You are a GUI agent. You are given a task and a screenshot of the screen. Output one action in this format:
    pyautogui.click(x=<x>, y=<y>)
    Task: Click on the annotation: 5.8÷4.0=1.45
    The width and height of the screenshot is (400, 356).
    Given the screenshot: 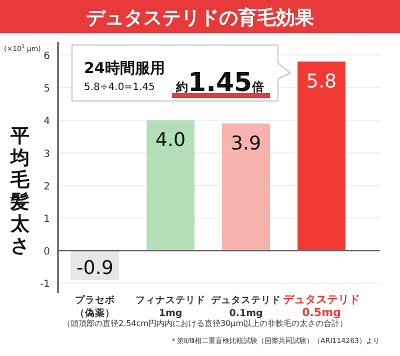 What is the action you would take?
    pyautogui.click(x=119, y=87)
    